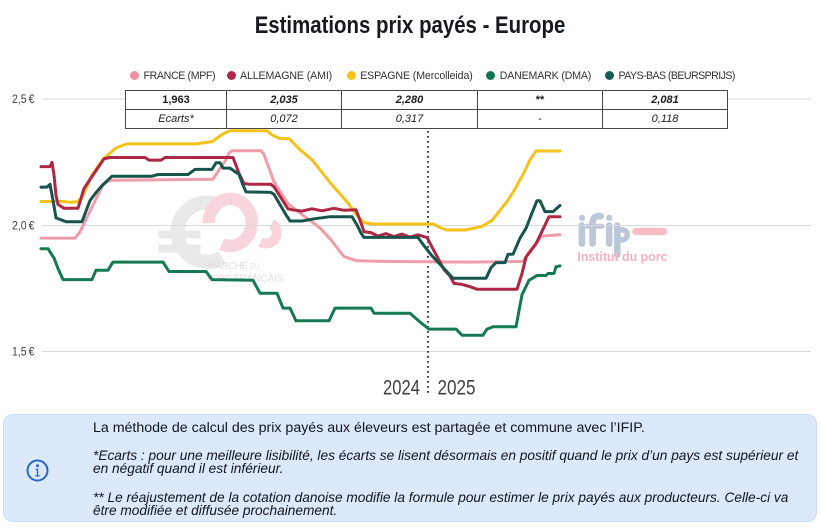 The image size is (820, 532). Describe the element at coordinates (23, 352) in the screenshot. I see `svg-text: 1,5 €` at that location.